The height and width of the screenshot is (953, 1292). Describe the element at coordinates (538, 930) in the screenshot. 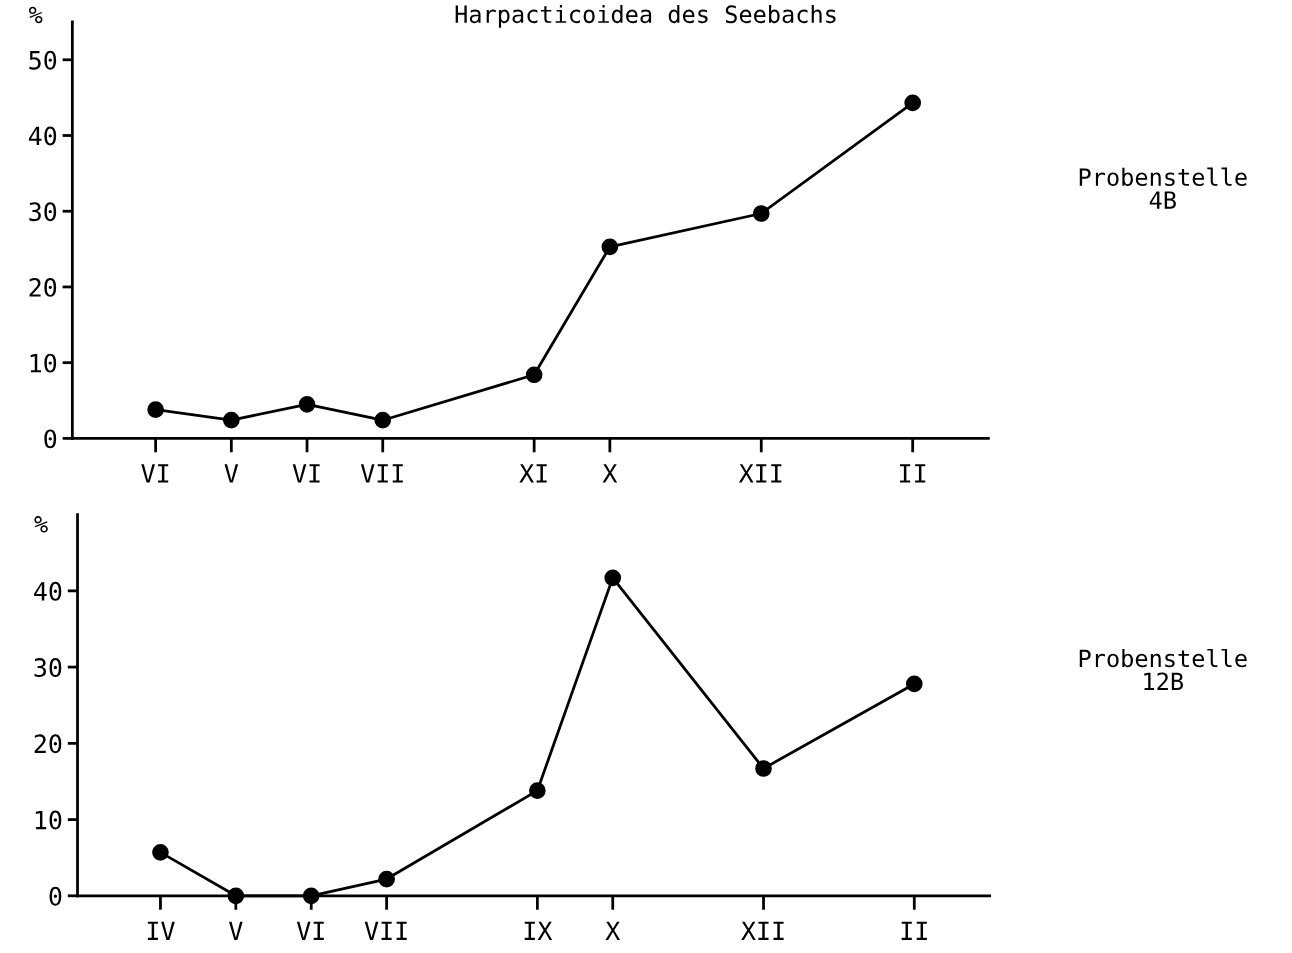

I see `x-tick-label: IX` at that location.